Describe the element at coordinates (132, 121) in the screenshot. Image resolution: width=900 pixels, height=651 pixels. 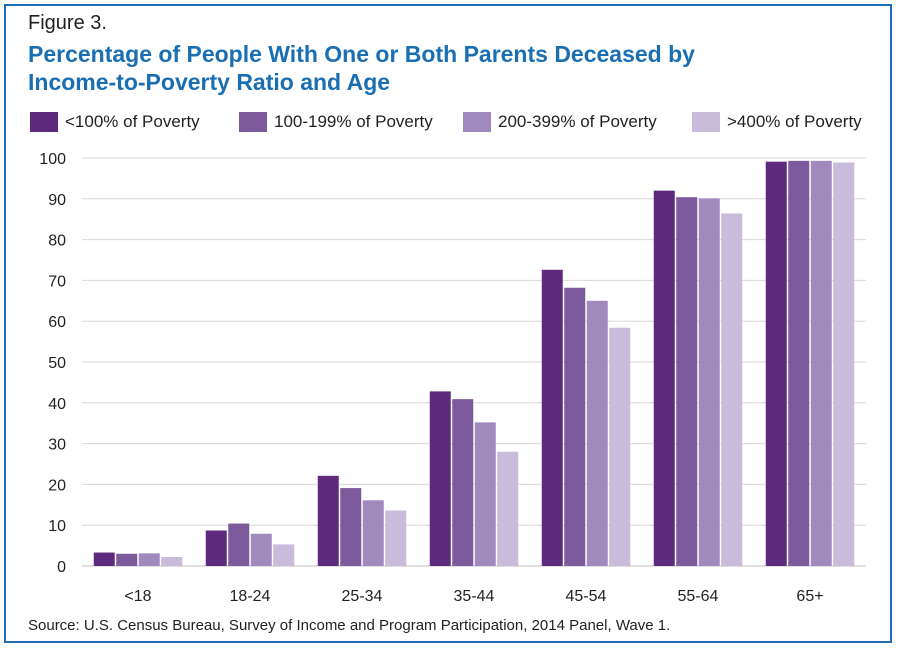
I see `legend-label: <100% of Poverty` at that location.